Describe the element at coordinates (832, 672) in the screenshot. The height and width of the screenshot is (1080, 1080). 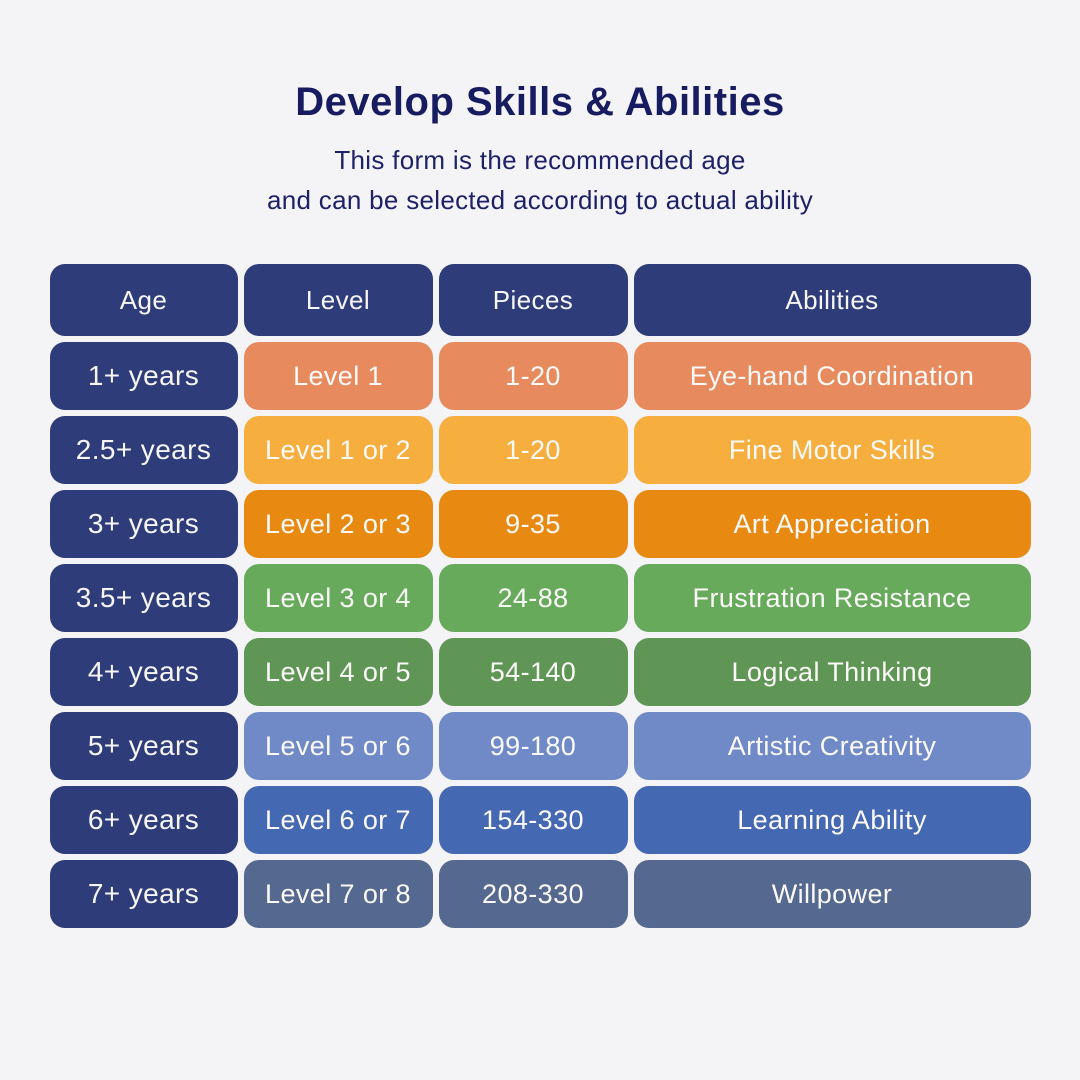
I see `table-cell-ability-row-5: Logical Thinking` at that location.